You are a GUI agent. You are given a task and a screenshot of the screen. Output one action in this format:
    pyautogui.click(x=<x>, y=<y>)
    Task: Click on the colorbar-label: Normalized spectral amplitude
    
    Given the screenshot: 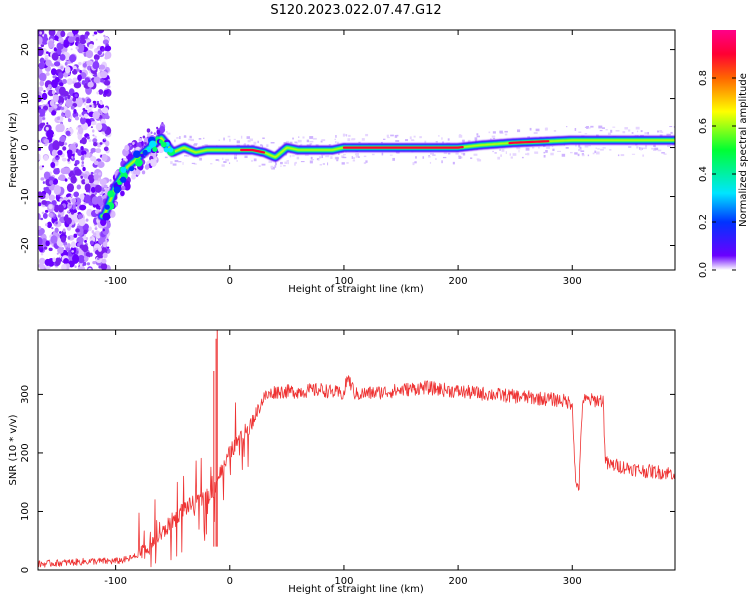 What is the action you would take?
    pyautogui.click(x=743, y=150)
    